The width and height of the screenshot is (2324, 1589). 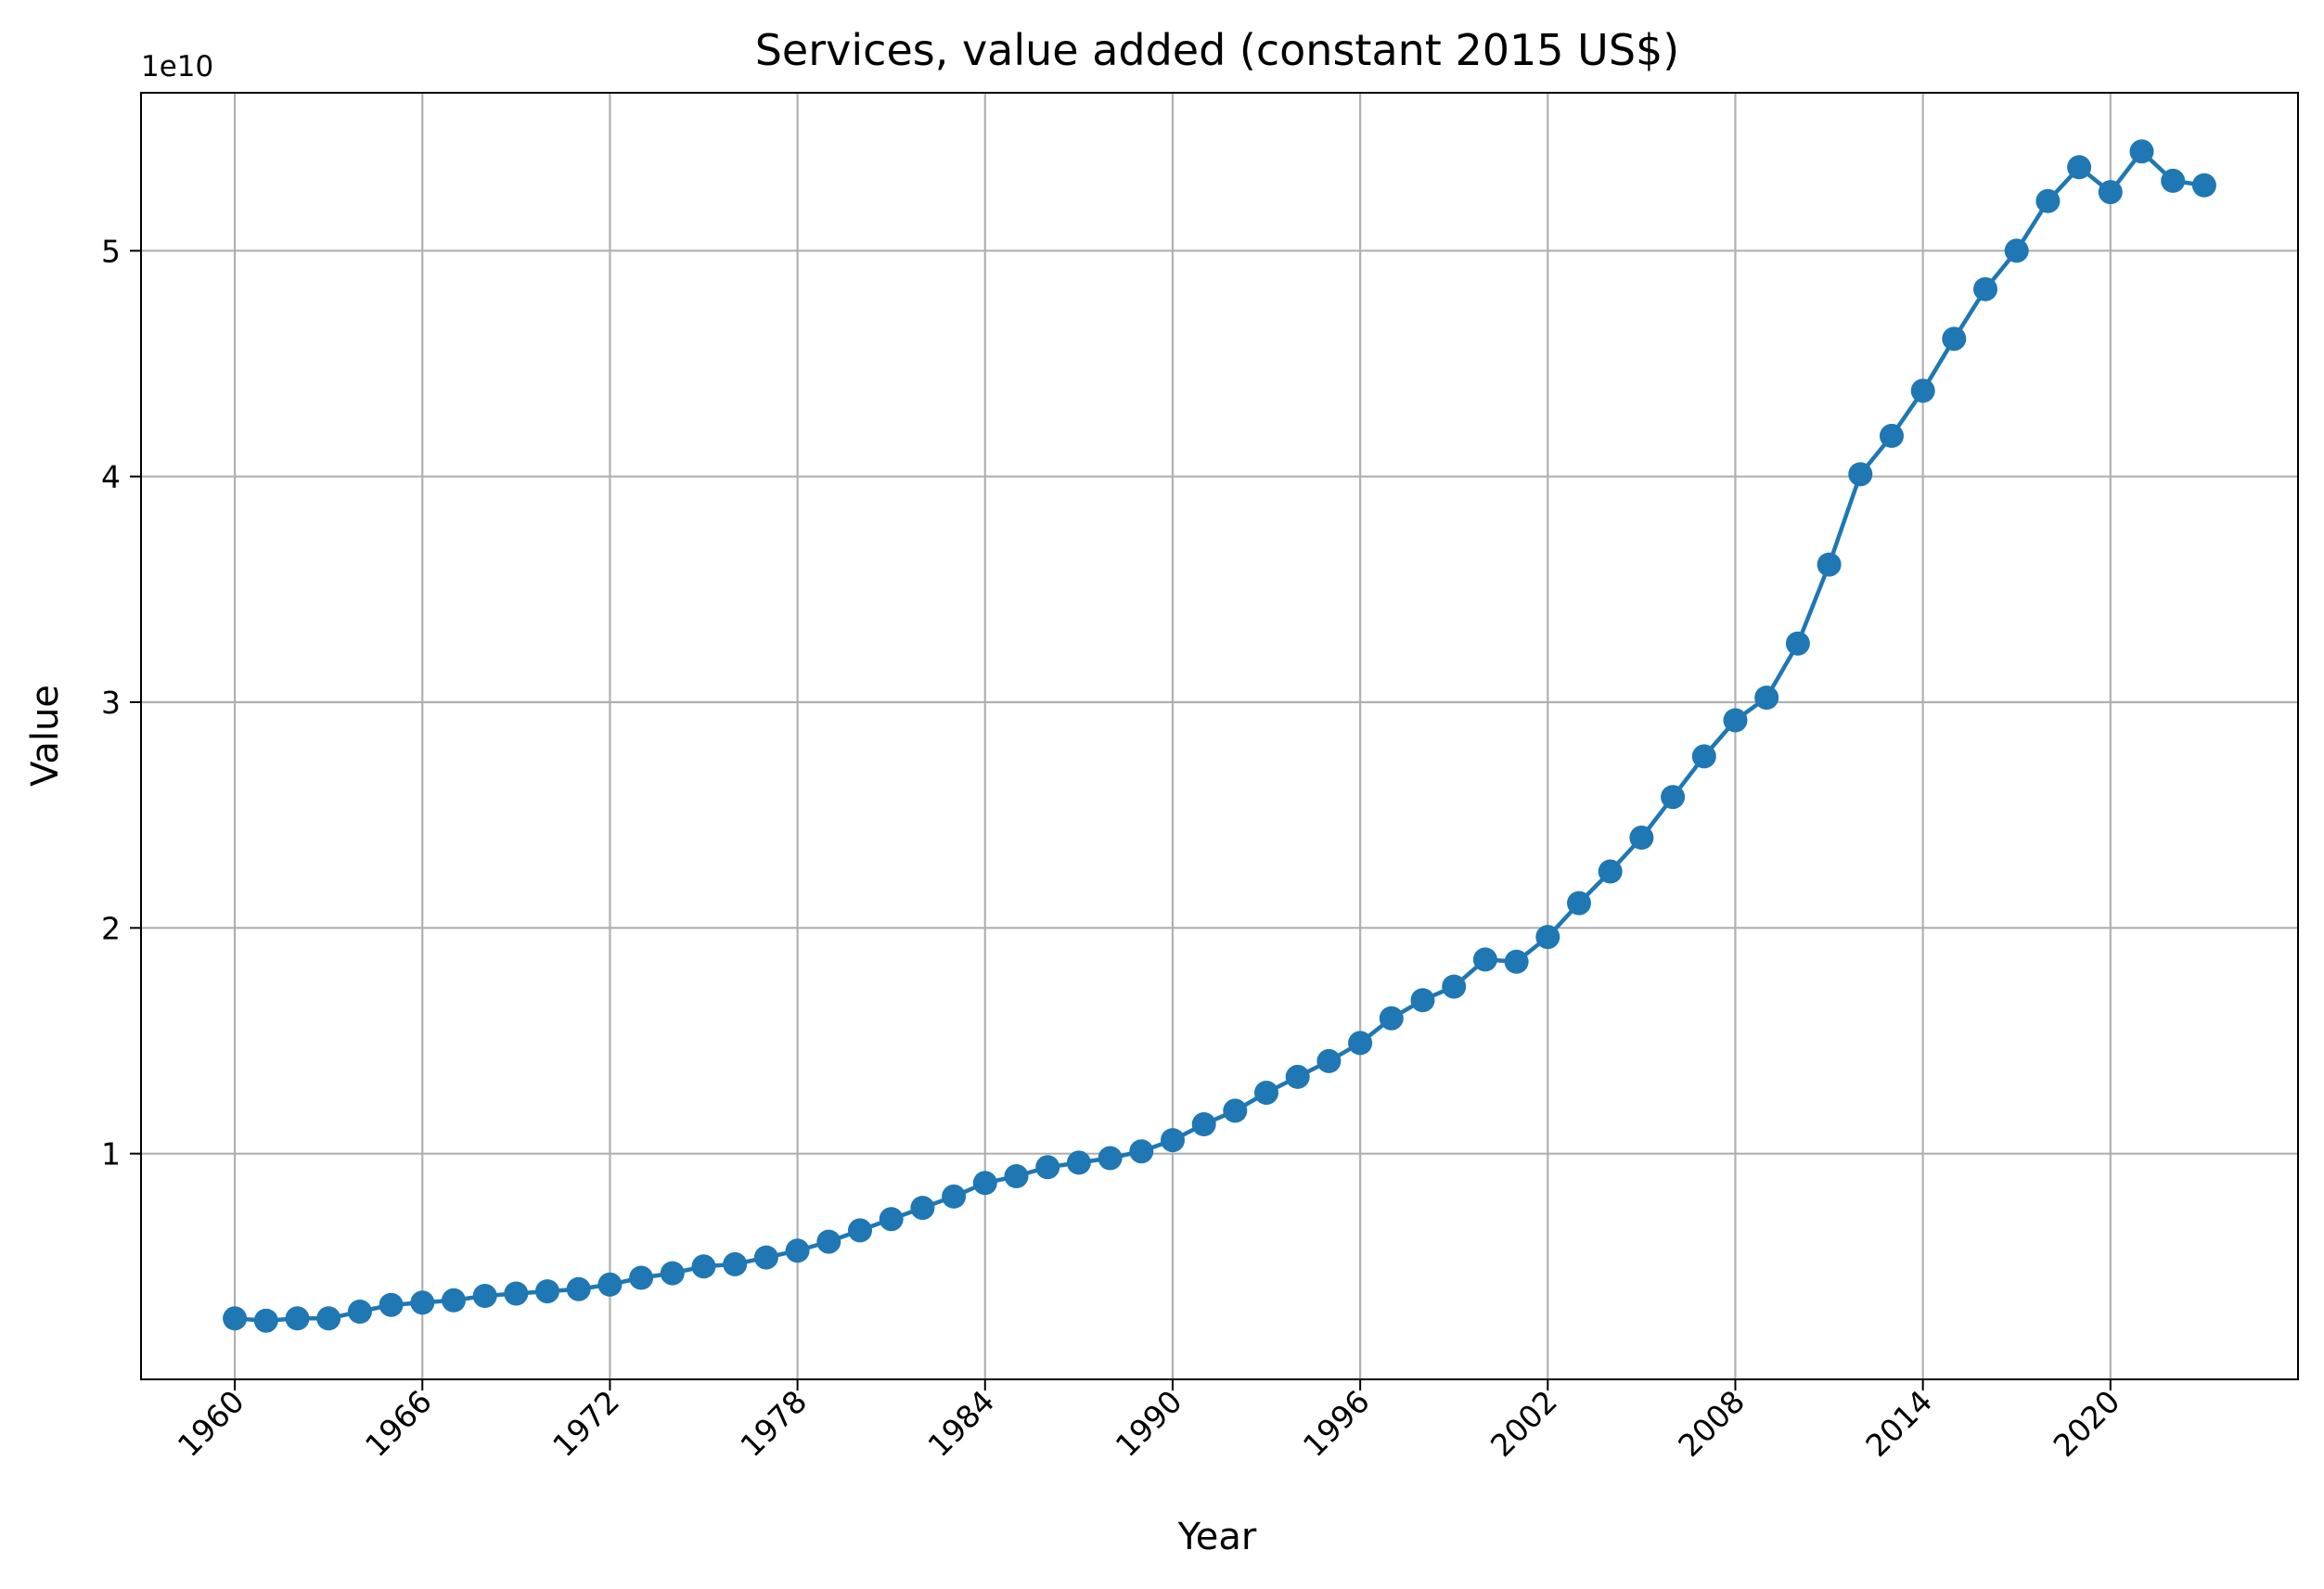 What do you see at coordinates (111, 1154) in the screenshot?
I see `y-tick-label: 1` at bounding box center [111, 1154].